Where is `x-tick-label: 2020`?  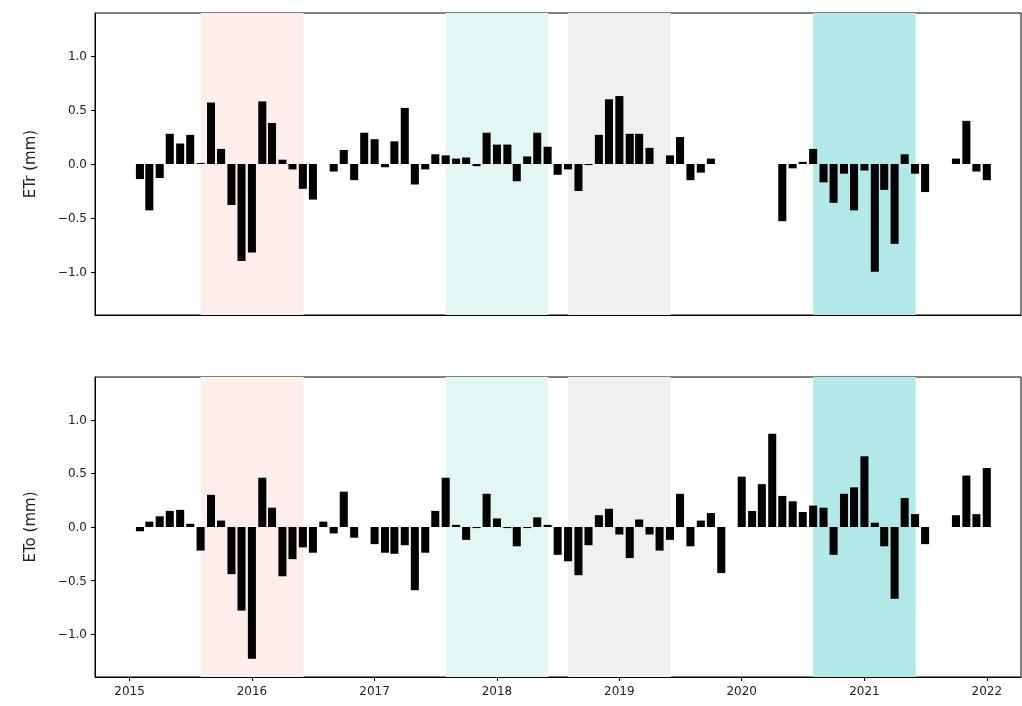
x-tick-label: 2020 is located at coordinates (741, 691).